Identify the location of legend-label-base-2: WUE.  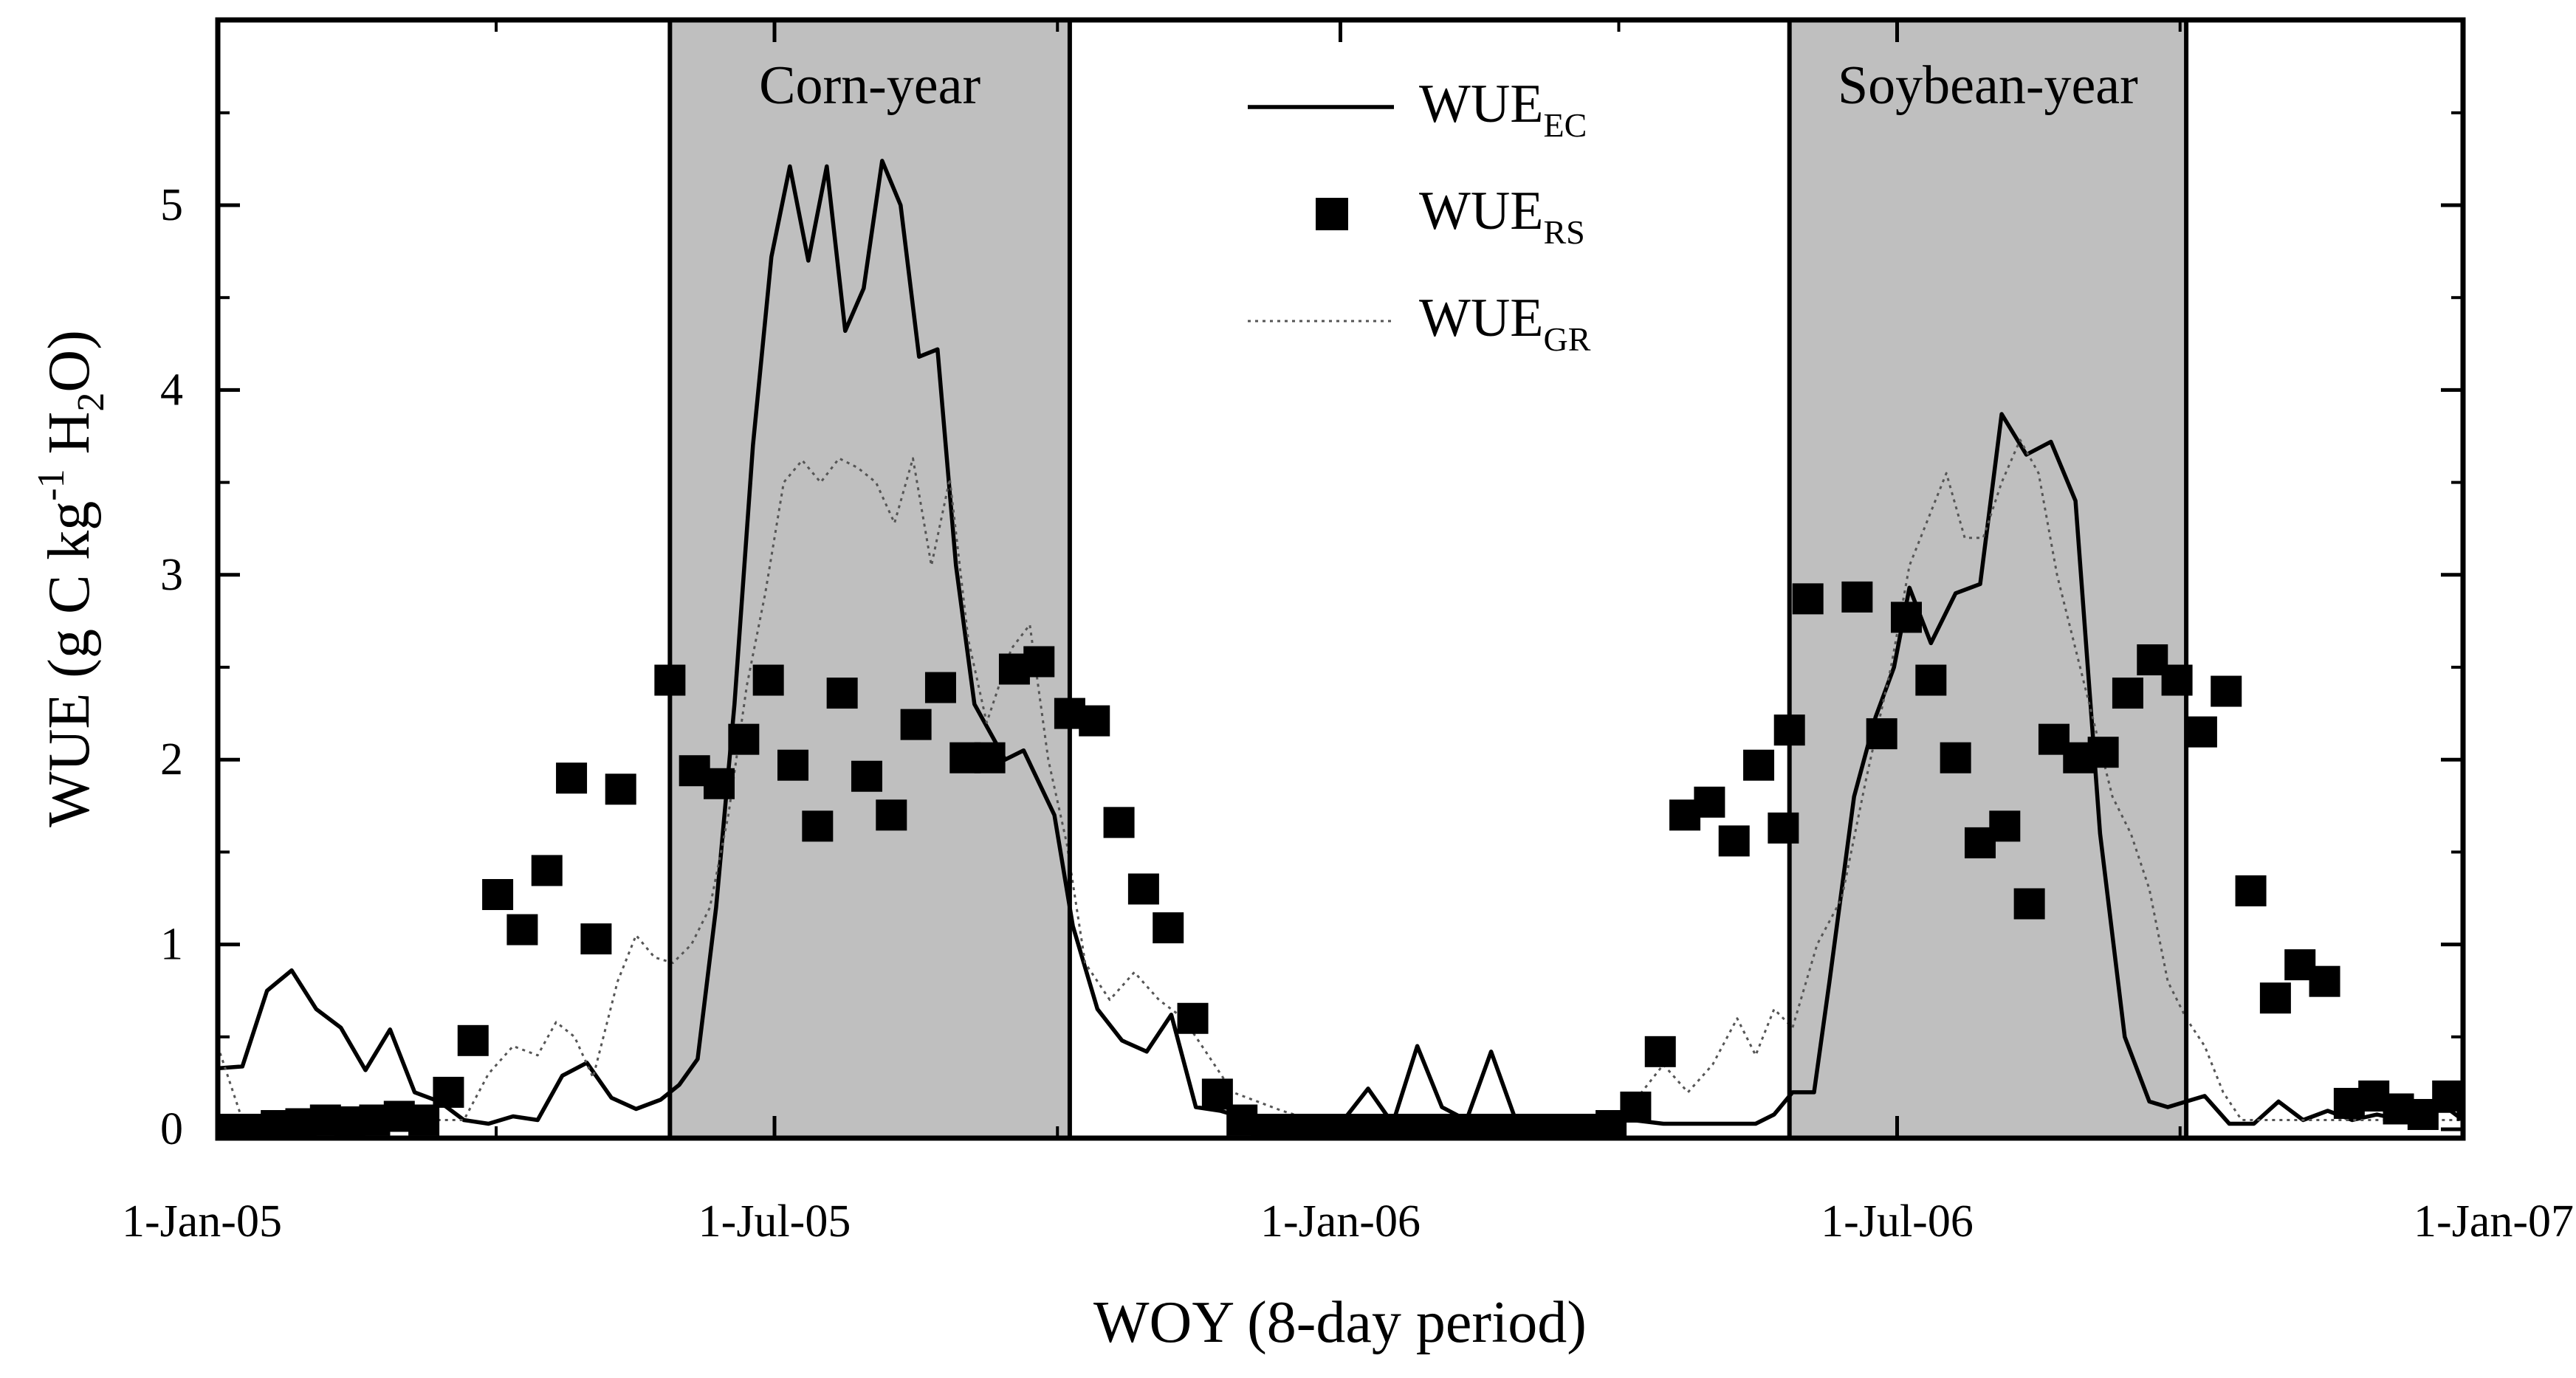
(1481, 318).